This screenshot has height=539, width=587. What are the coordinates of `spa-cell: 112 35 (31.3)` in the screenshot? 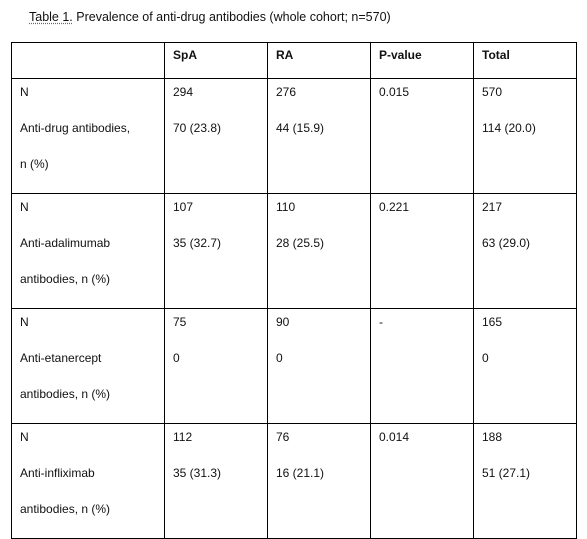 It's located at (216, 481).